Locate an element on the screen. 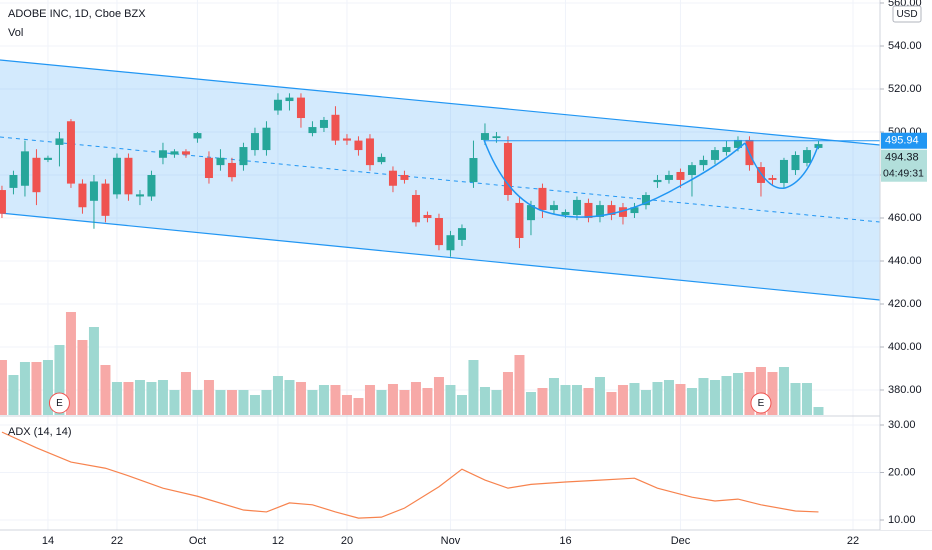  y-tick-label: 440.00 is located at coordinates (905, 261).